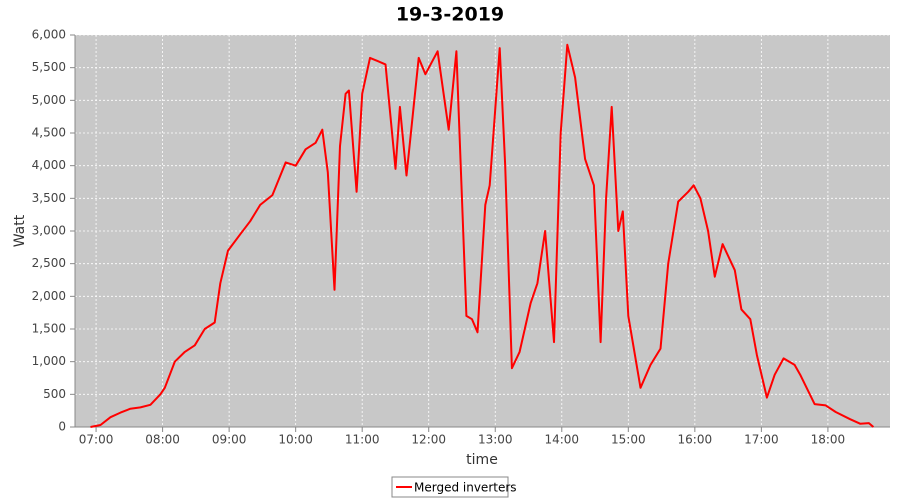 The width and height of the screenshot is (900, 500). Describe the element at coordinates (62, 427) in the screenshot. I see `y-tick-label: 0` at that location.